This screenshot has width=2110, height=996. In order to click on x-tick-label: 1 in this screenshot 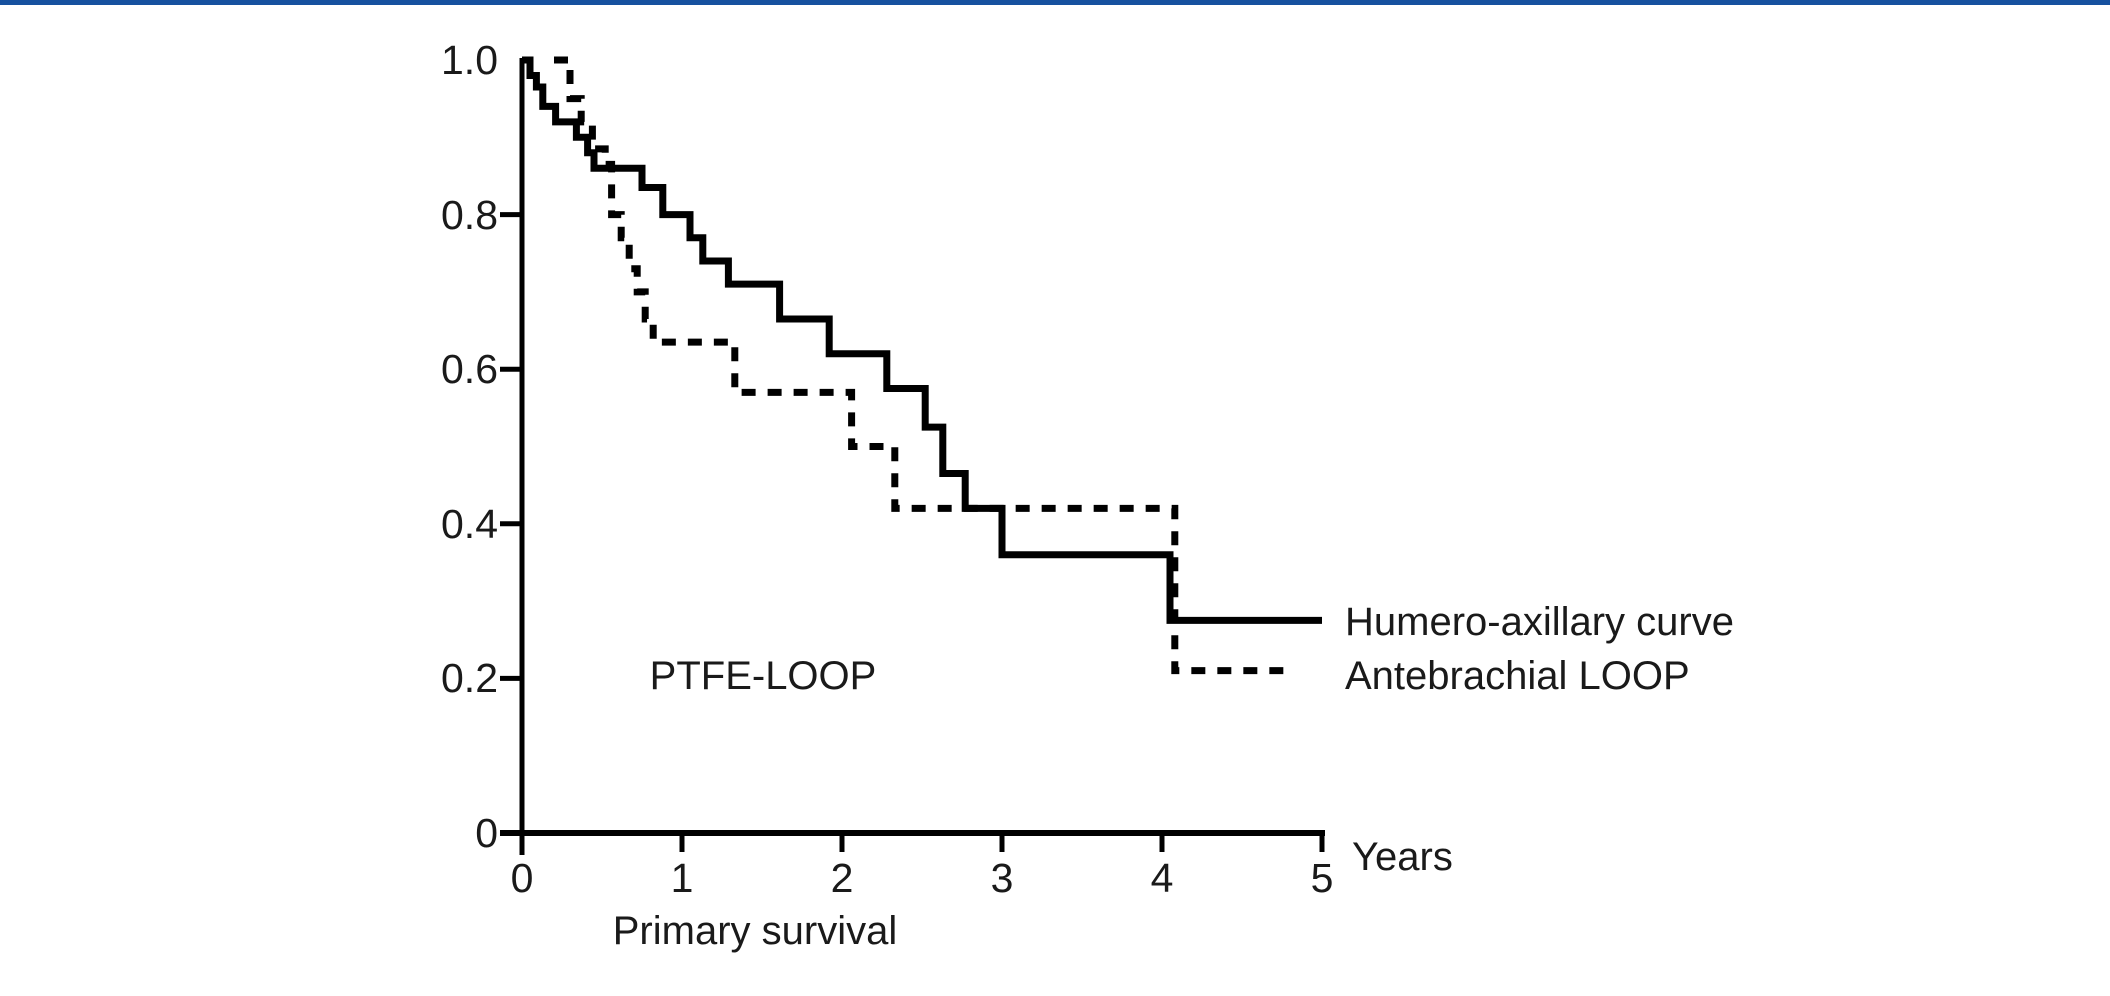, I will do `click(682, 878)`.